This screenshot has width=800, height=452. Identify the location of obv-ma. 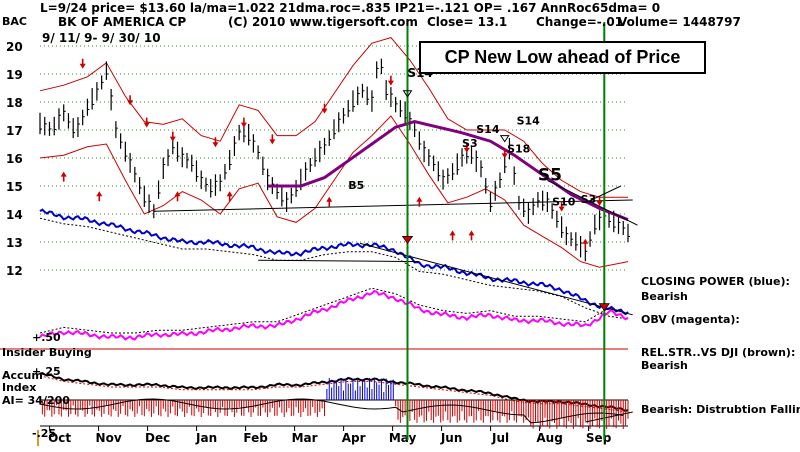
(334, 310).